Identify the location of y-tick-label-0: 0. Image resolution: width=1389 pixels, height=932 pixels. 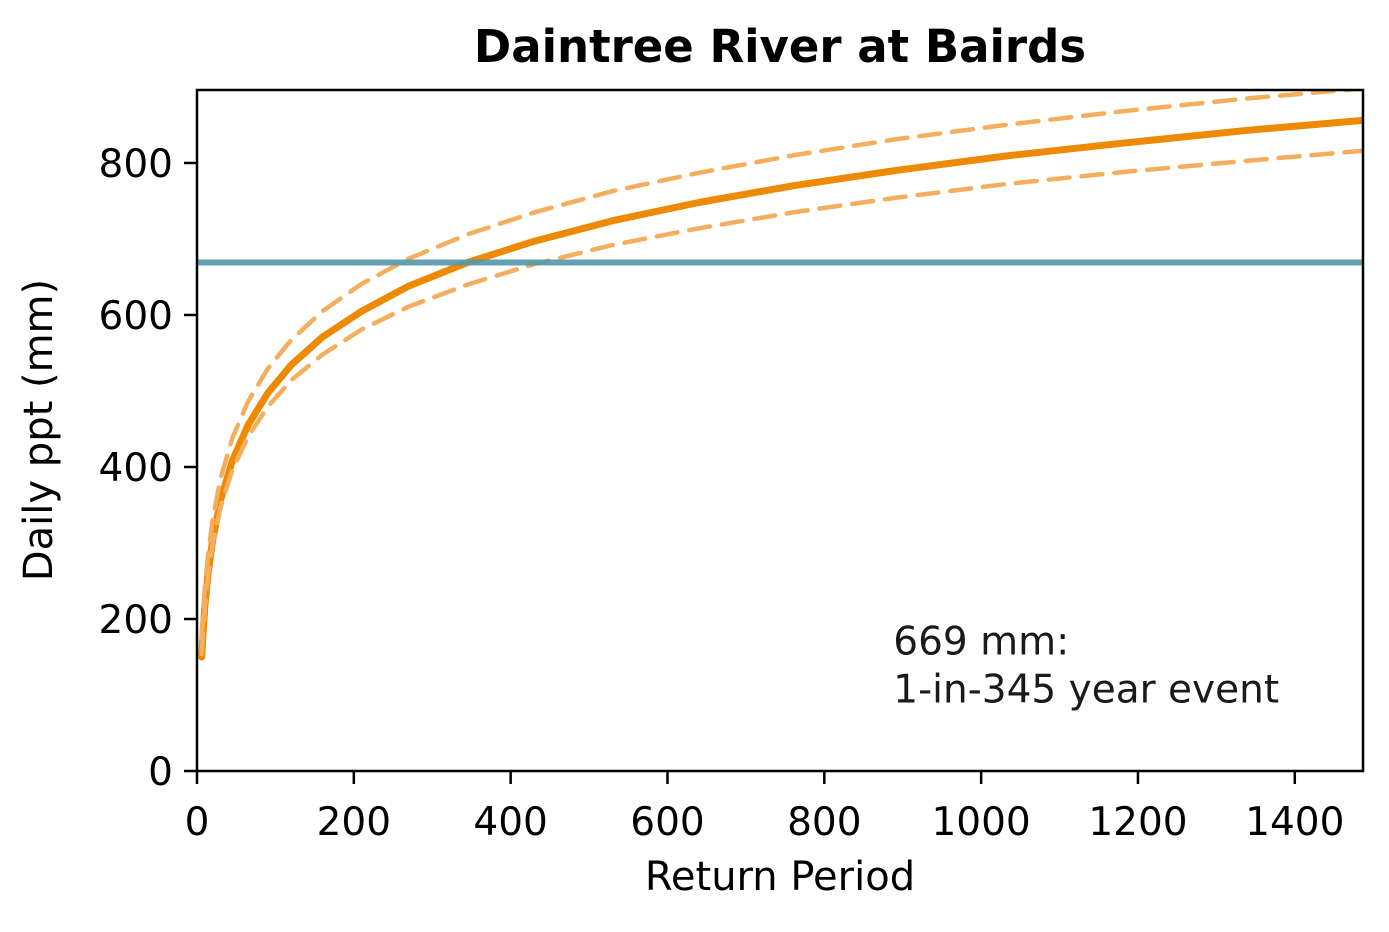
(160, 772).